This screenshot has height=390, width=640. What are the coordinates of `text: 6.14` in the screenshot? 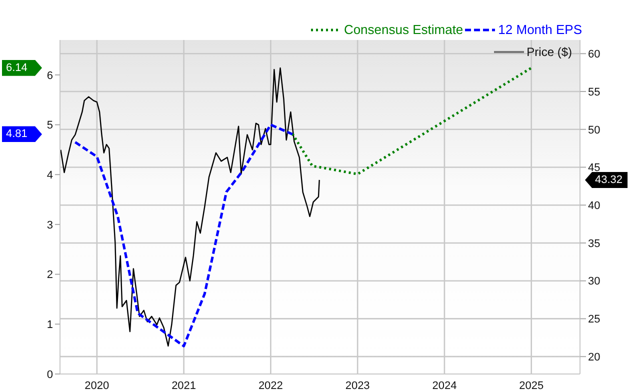 It's located at (22, 68).